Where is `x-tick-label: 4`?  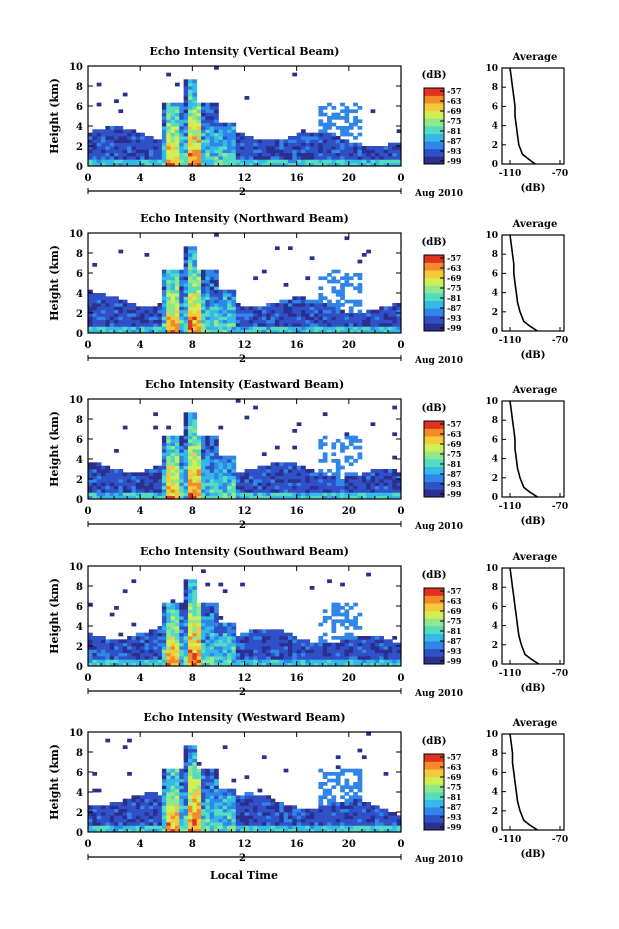
x-tick-label: 4 is located at coordinates (140, 844).